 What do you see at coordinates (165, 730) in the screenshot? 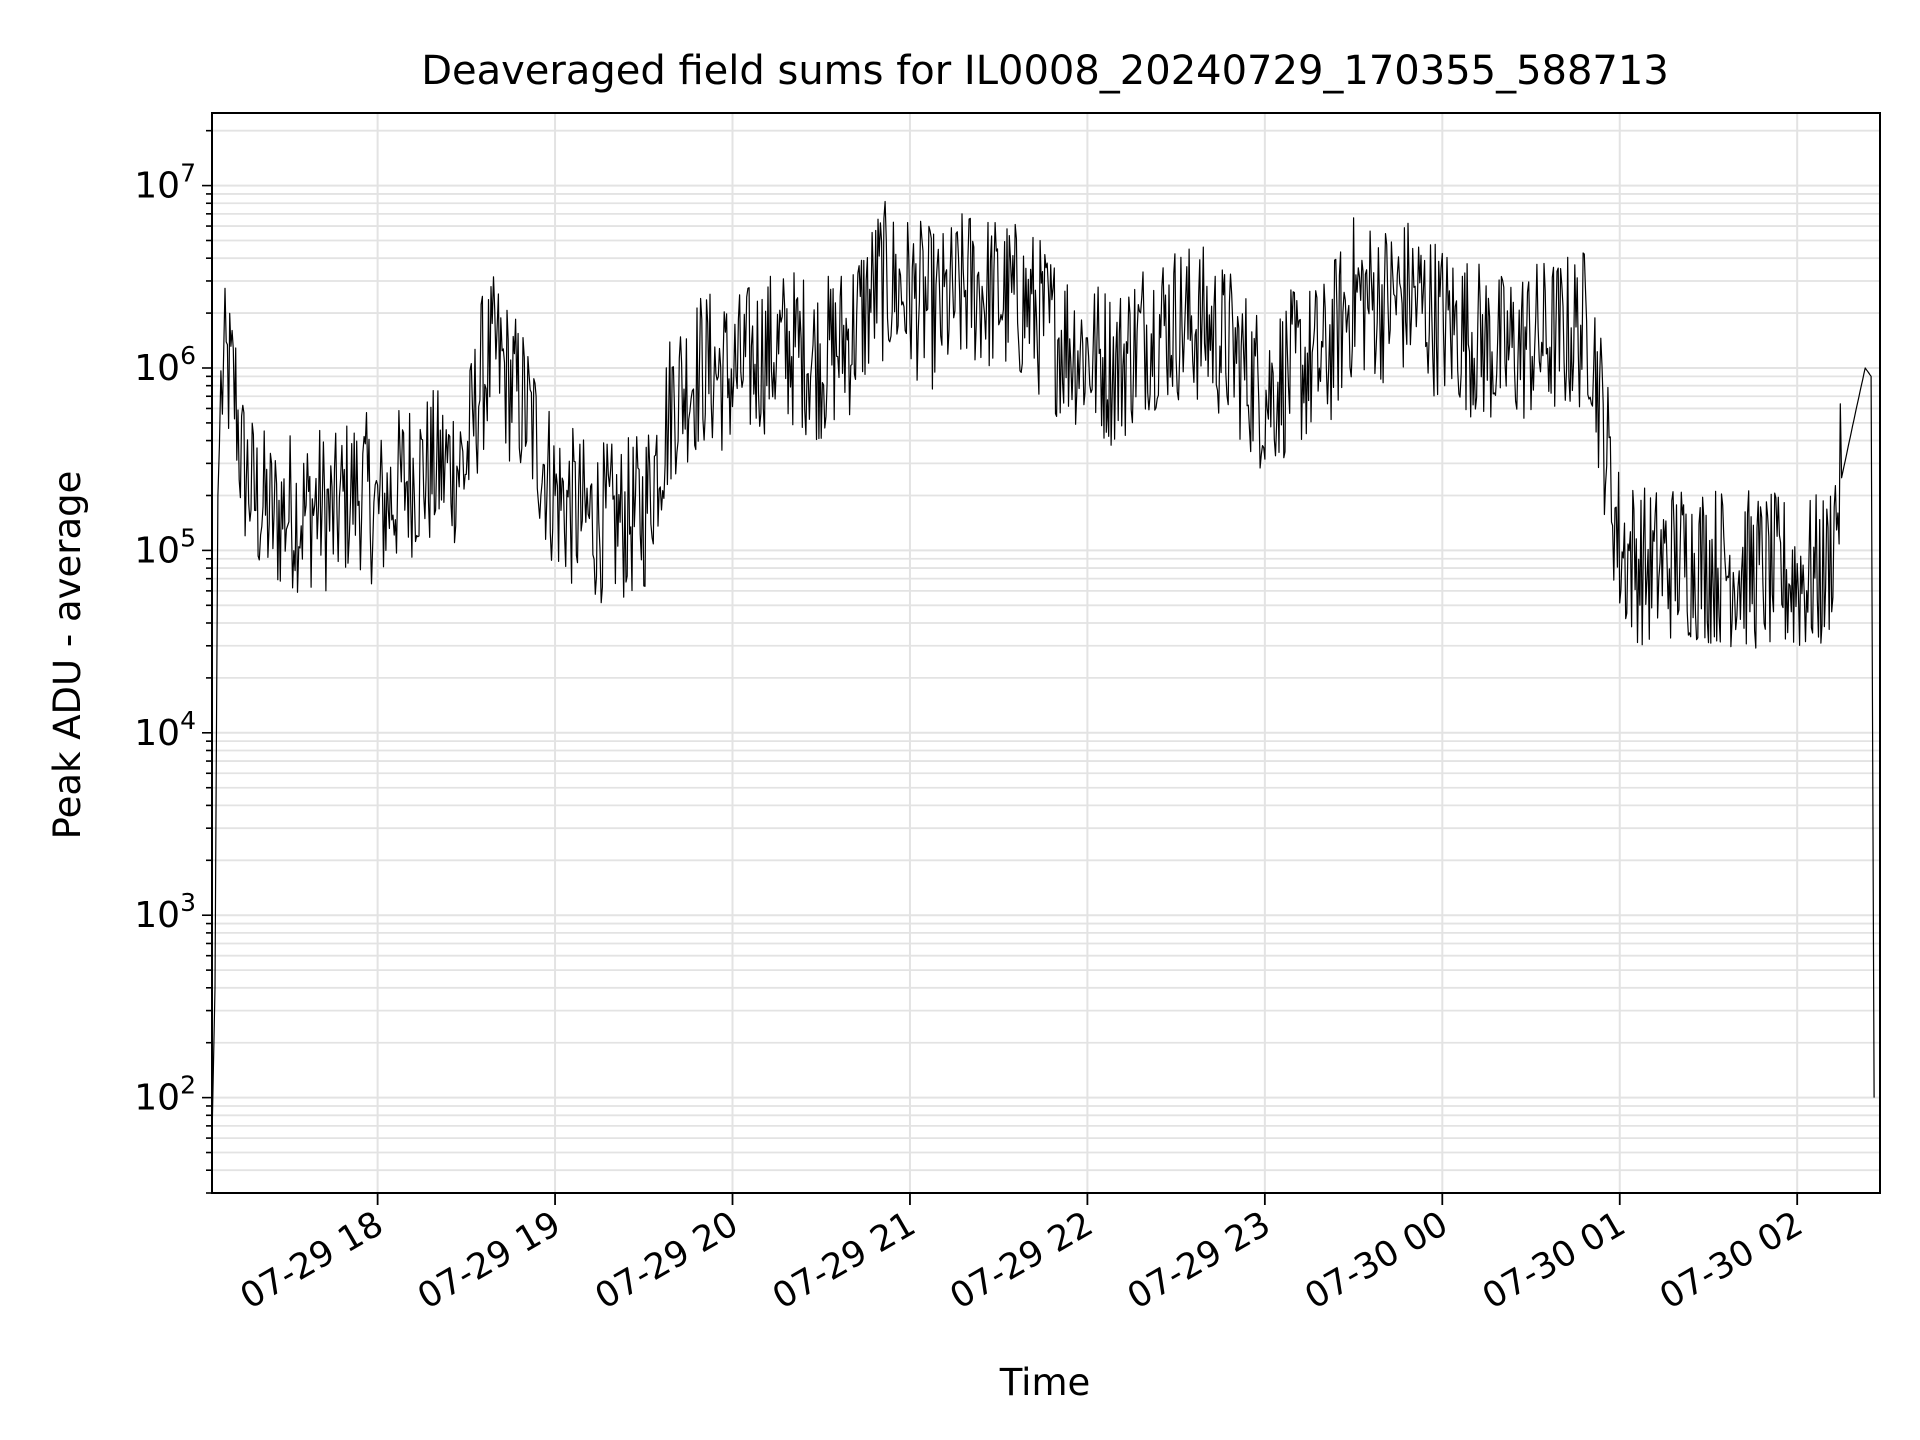
I see `y-tick-label: 10⁴` at bounding box center [165, 730].